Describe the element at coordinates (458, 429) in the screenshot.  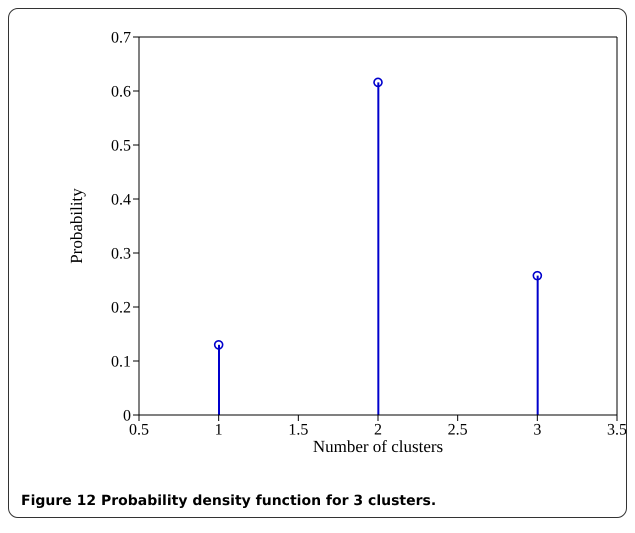
I see `x-tick-label: 2.5` at that location.